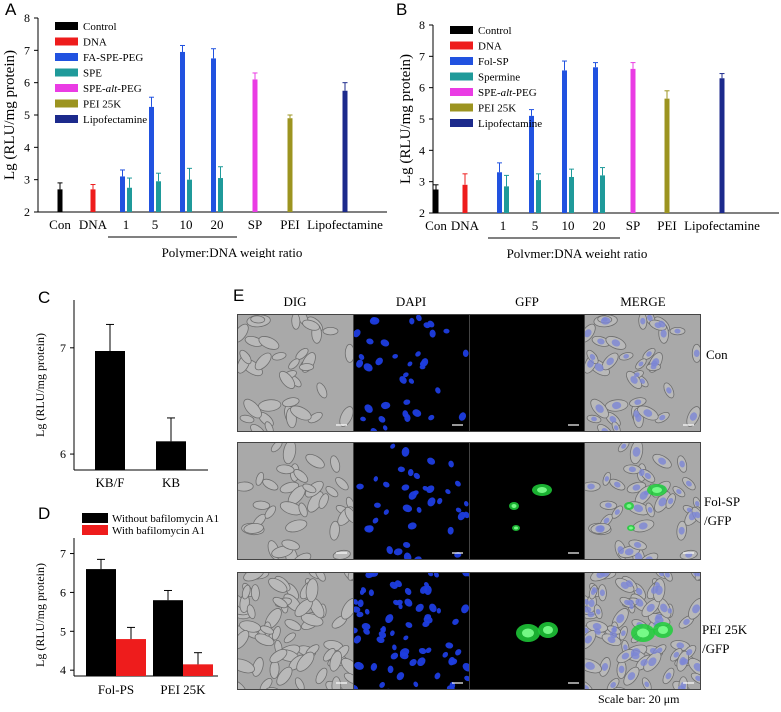  I want to click on legend-swatch-spe-alt-peg, so click(461, 92).